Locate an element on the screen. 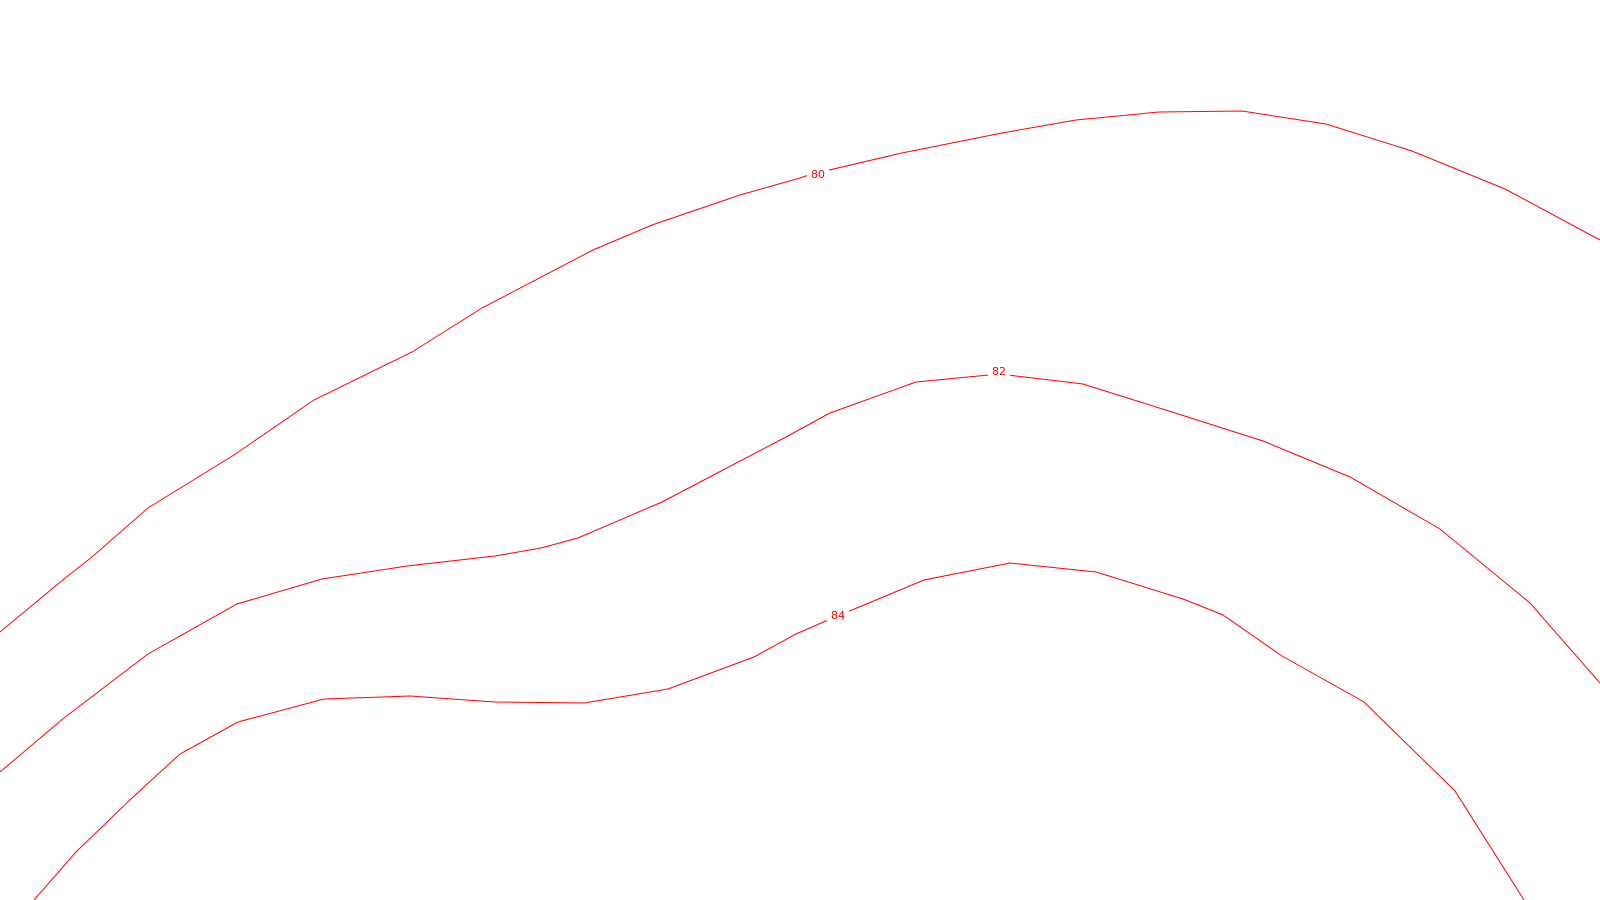  contour-label-80: 80 is located at coordinates (818, 174).